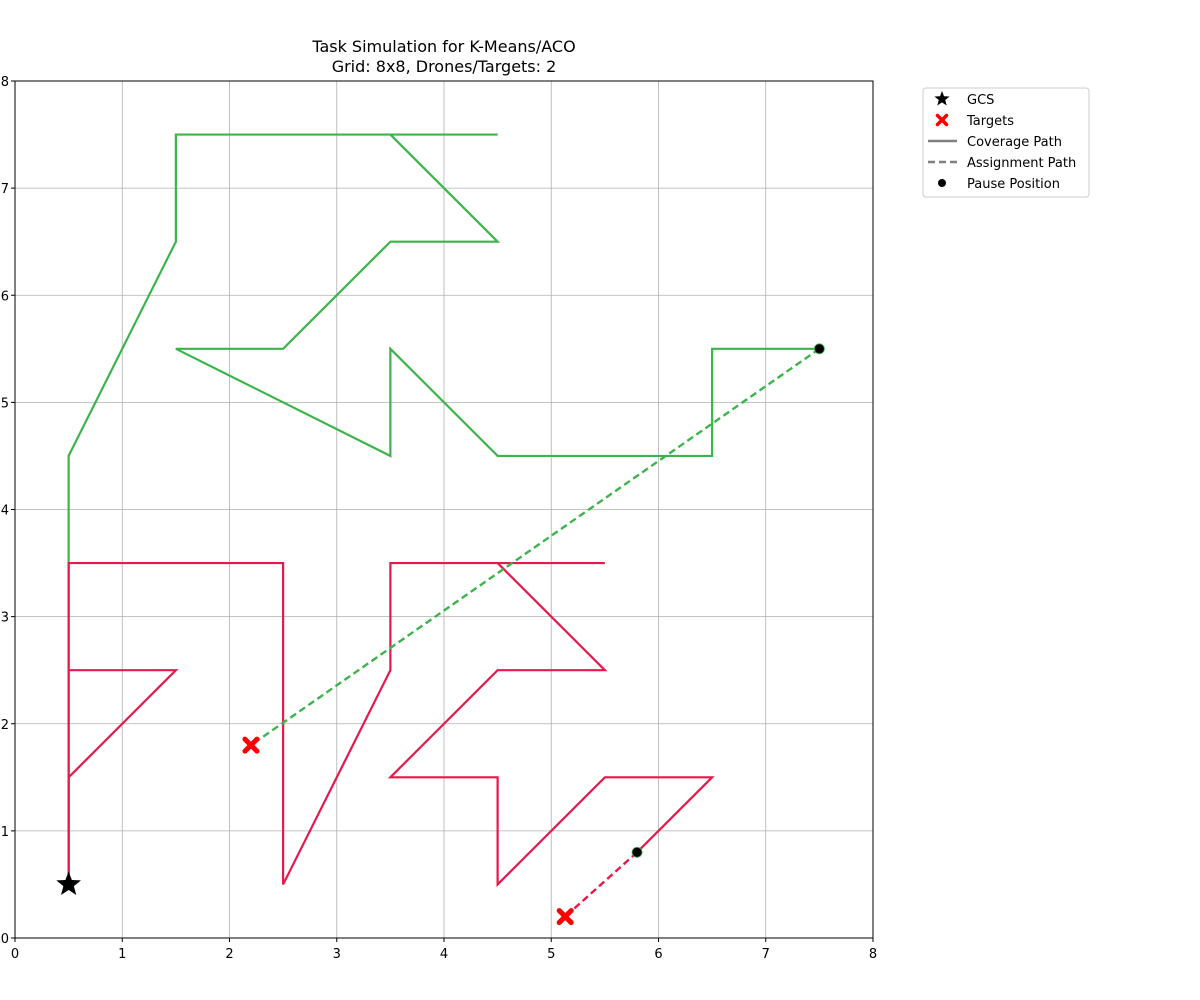 The width and height of the screenshot is (1200, 1000). Describe the element at coordinates (5, 832) in the screenshot. I see `y-tick-label: 1` at that location.